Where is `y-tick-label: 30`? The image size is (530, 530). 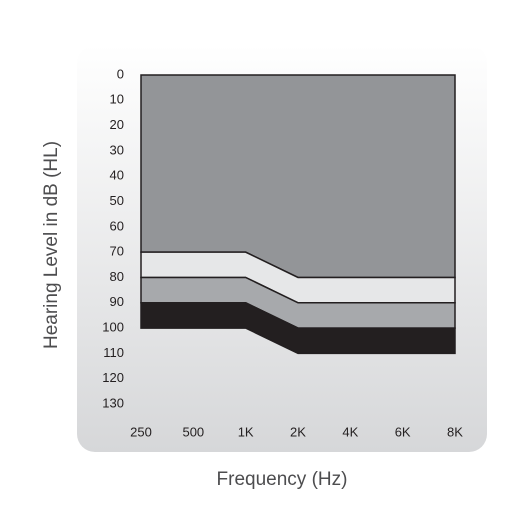 y-tick-label: 30 is located at coordinates (117, 149).